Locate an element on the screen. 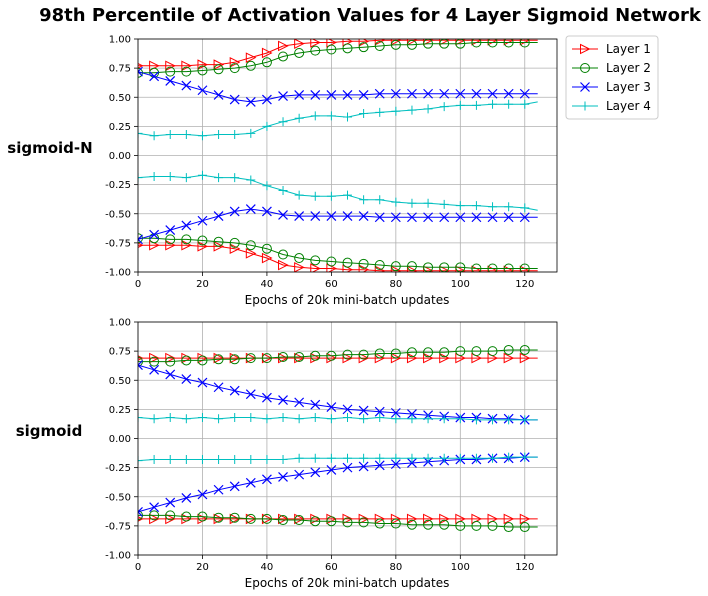  y-tick-label: 1.00 is located at coordinates (120, 40).